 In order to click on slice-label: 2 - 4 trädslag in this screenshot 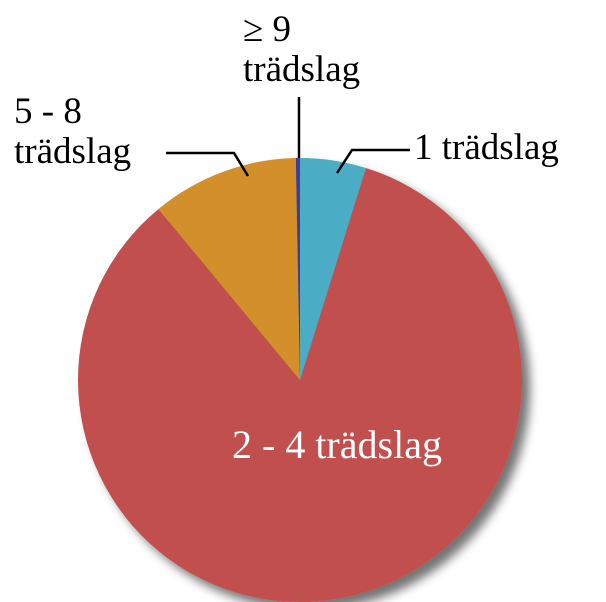, I will do `click(337, 444)`.